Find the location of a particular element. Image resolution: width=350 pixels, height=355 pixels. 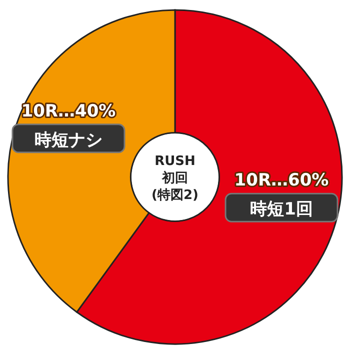

data-label: 10R…40% is located at coordinates (68, 111).